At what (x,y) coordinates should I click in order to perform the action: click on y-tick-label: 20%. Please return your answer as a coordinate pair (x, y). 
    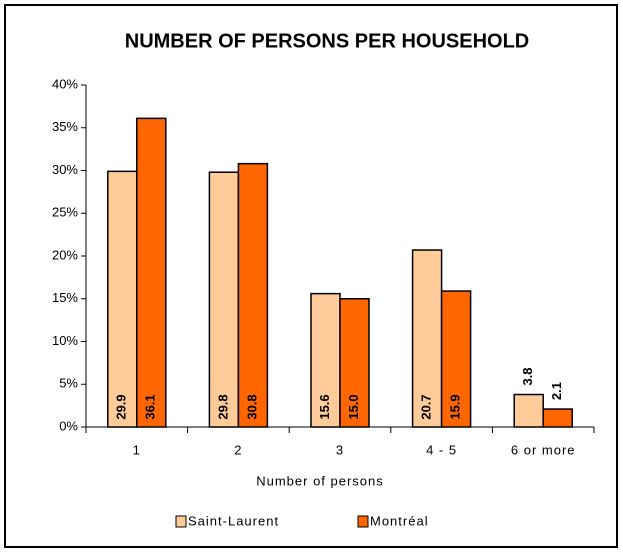
    Looking at the image, I should click on (65, 254).